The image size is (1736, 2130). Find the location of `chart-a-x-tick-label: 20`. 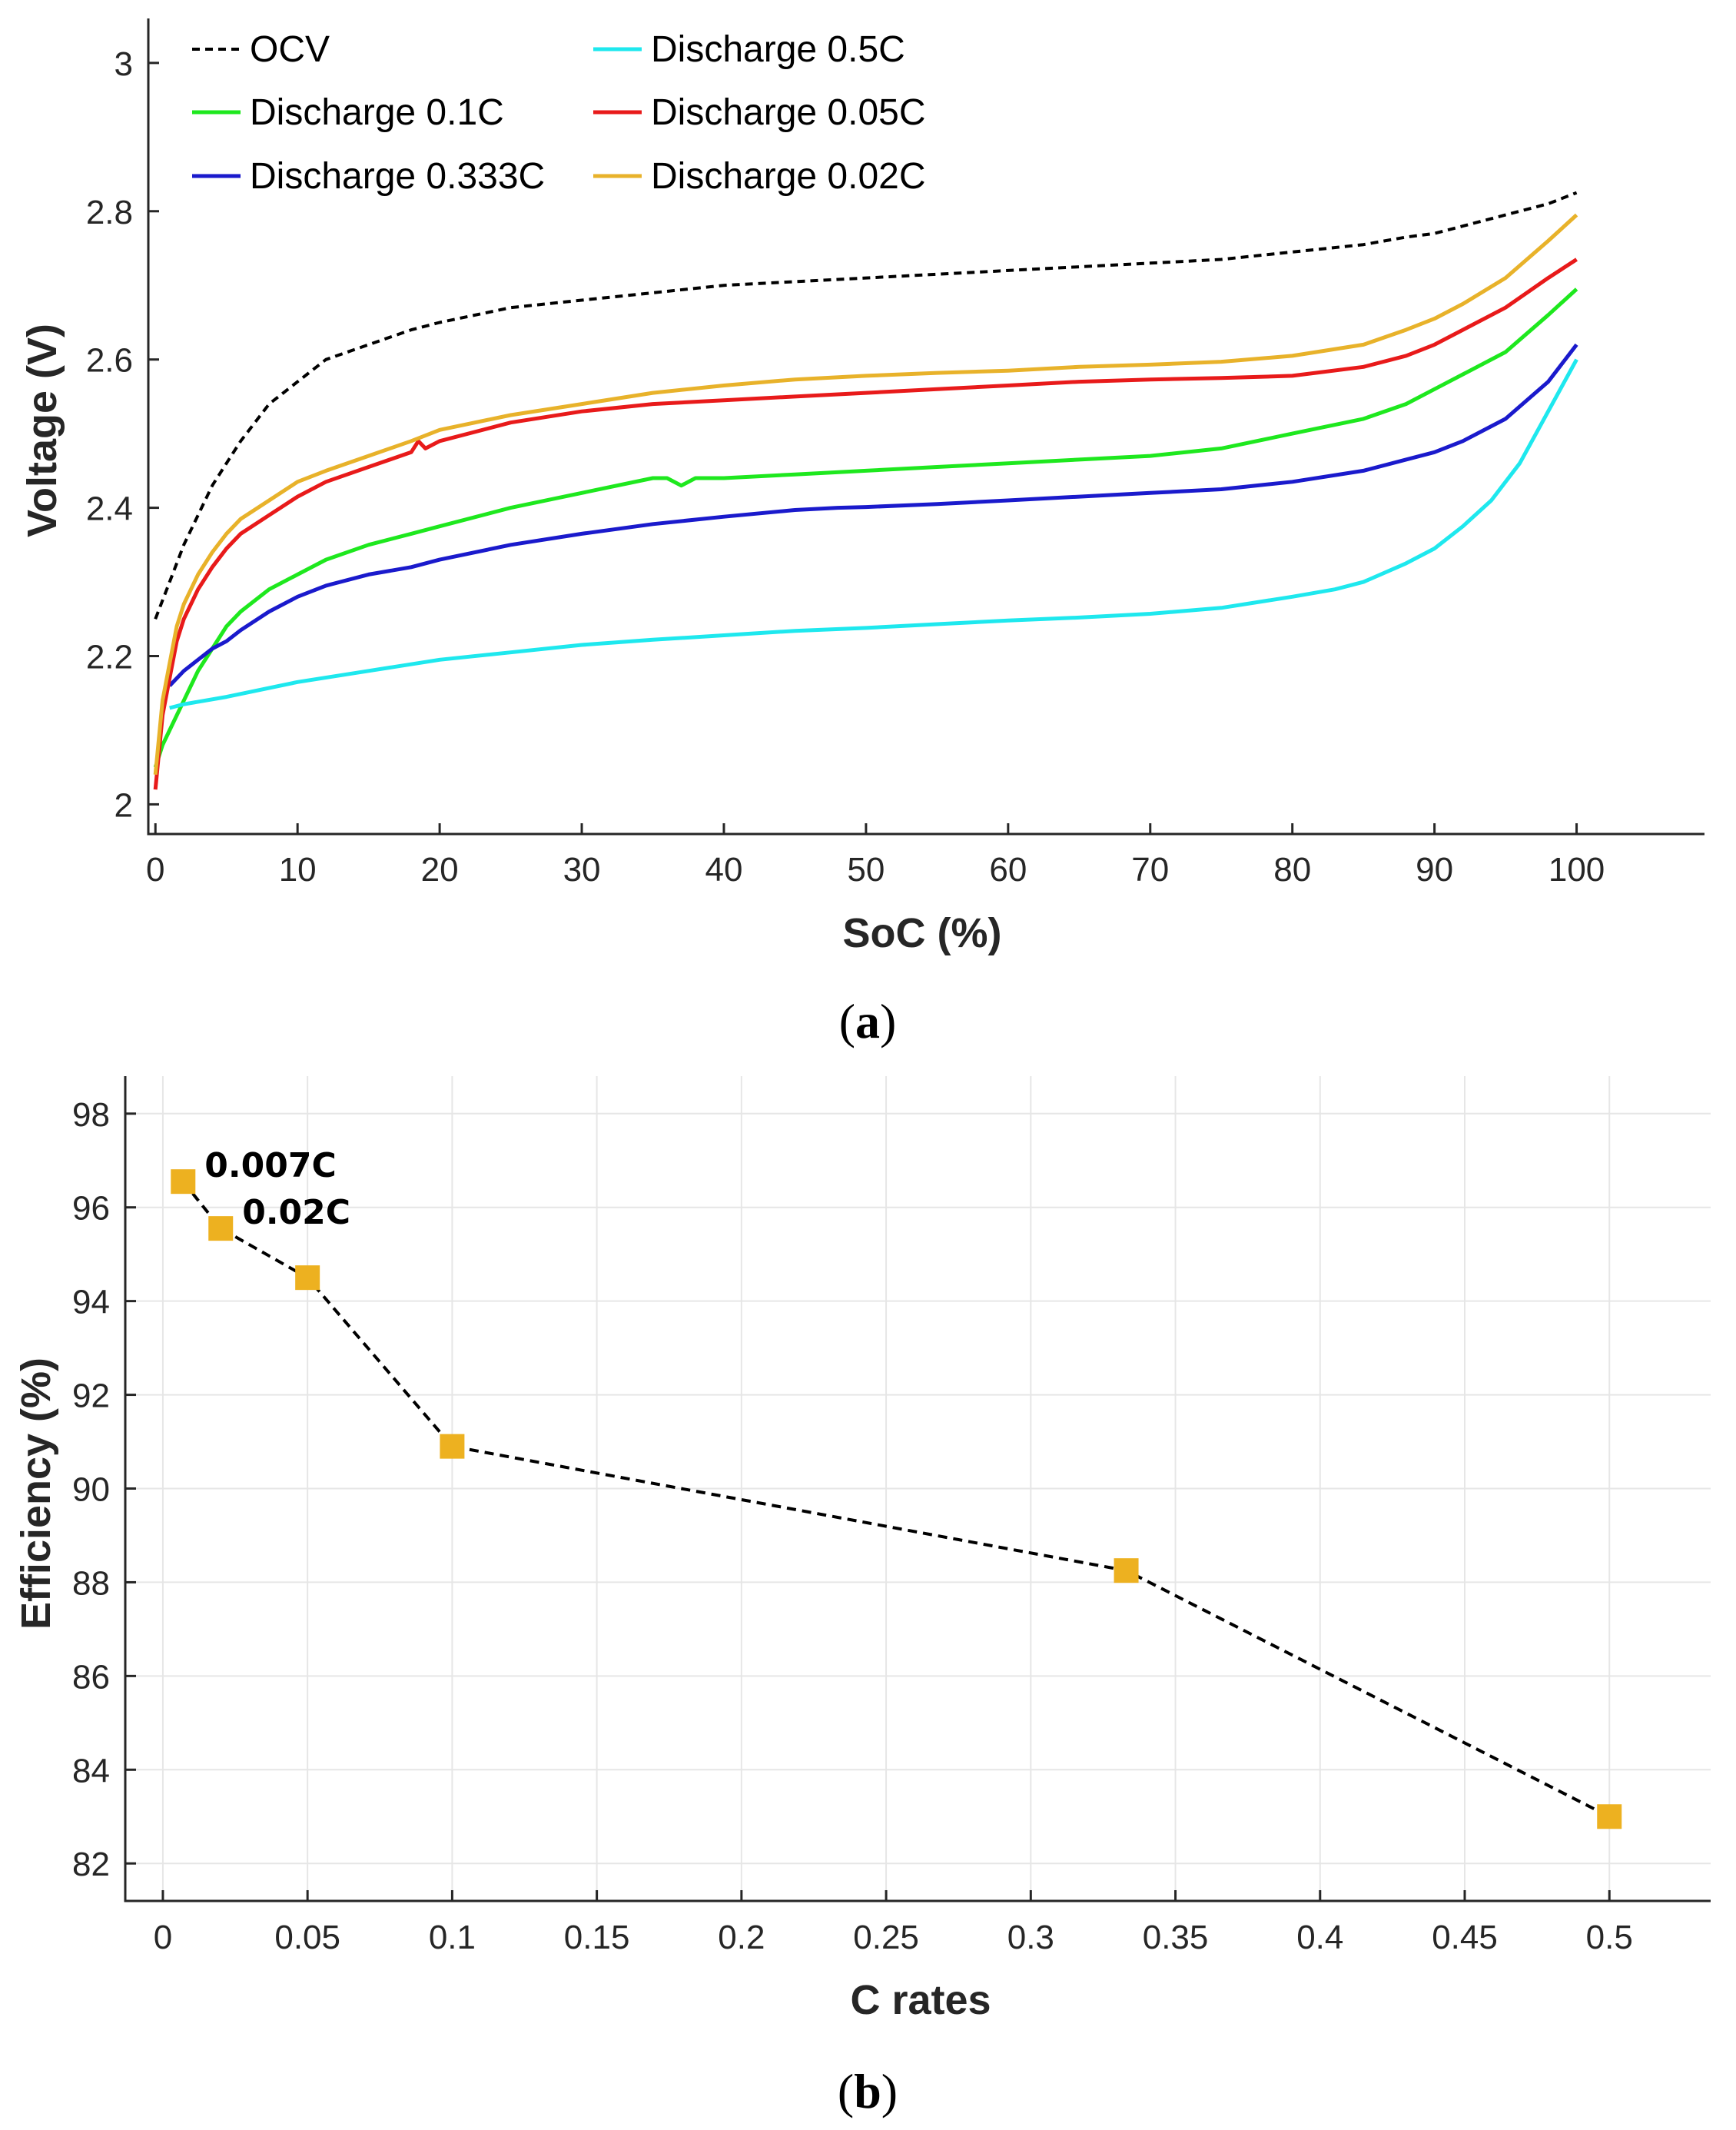

chart-a-x-tick-label: 20 is located at coordinates (440, 870).